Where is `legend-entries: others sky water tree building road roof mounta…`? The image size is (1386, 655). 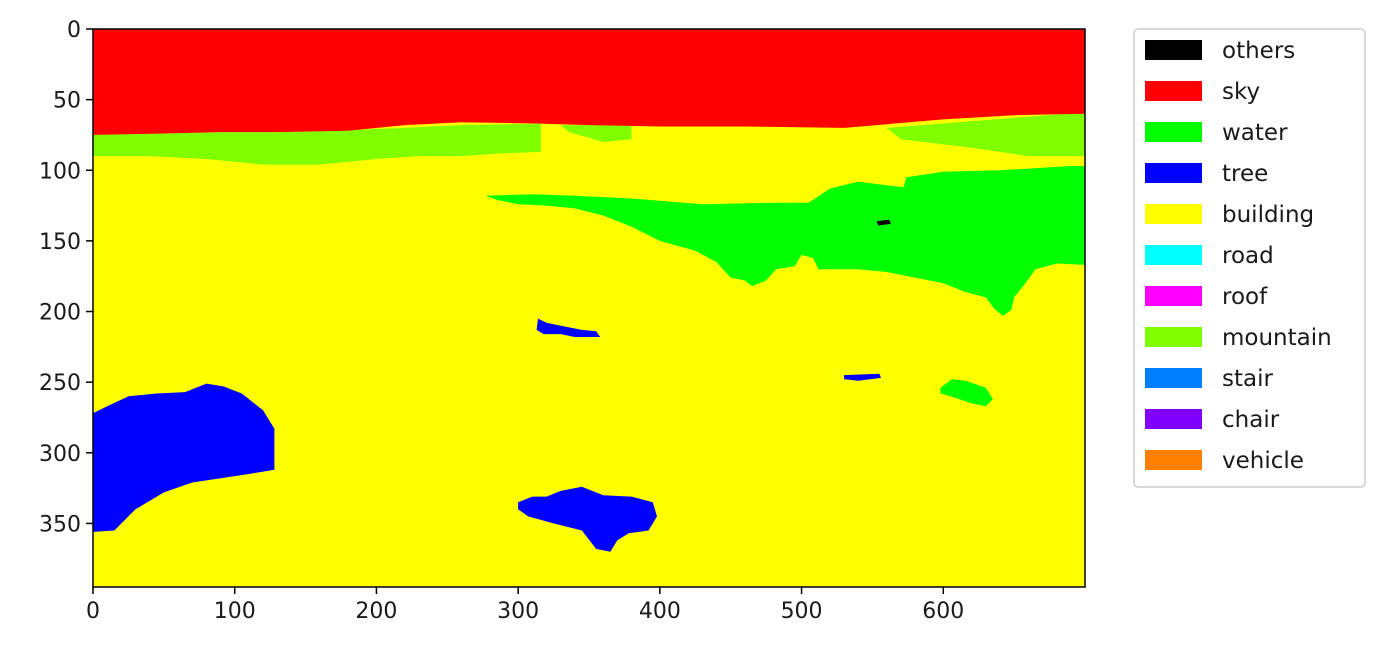 legend-entries: others sky water tree building road roof mounta… is located at coordinates (1238, 256).